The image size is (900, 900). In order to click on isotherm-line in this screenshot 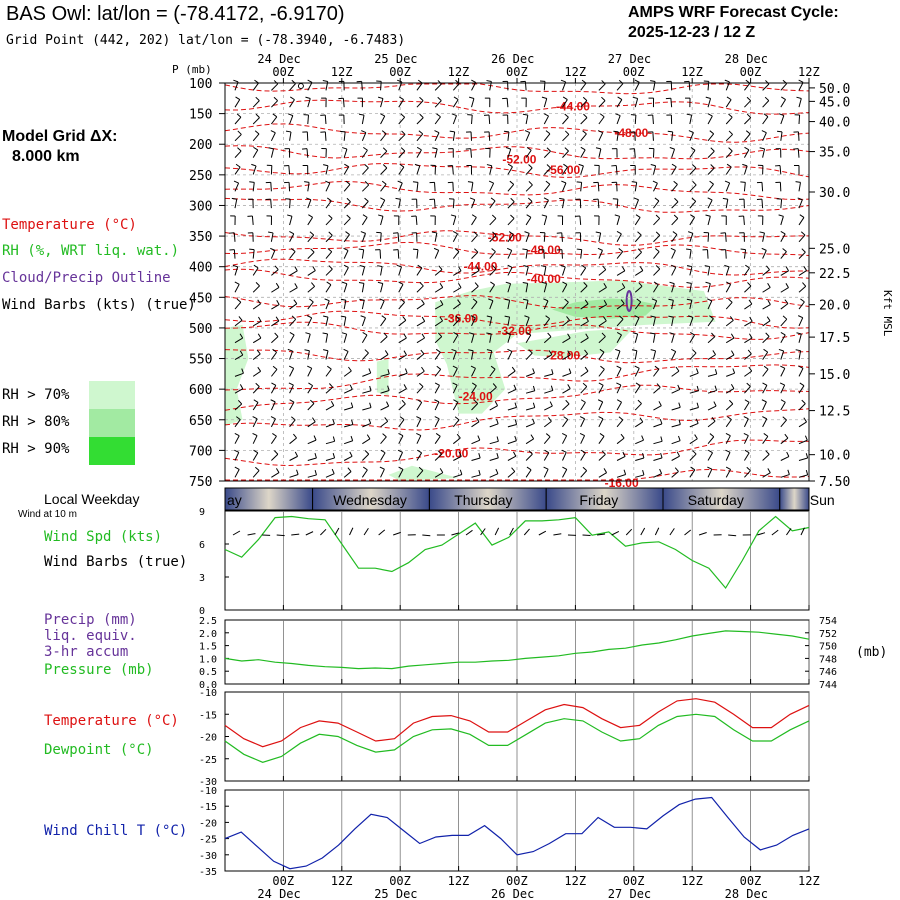, I will do `click(517, 170)`.